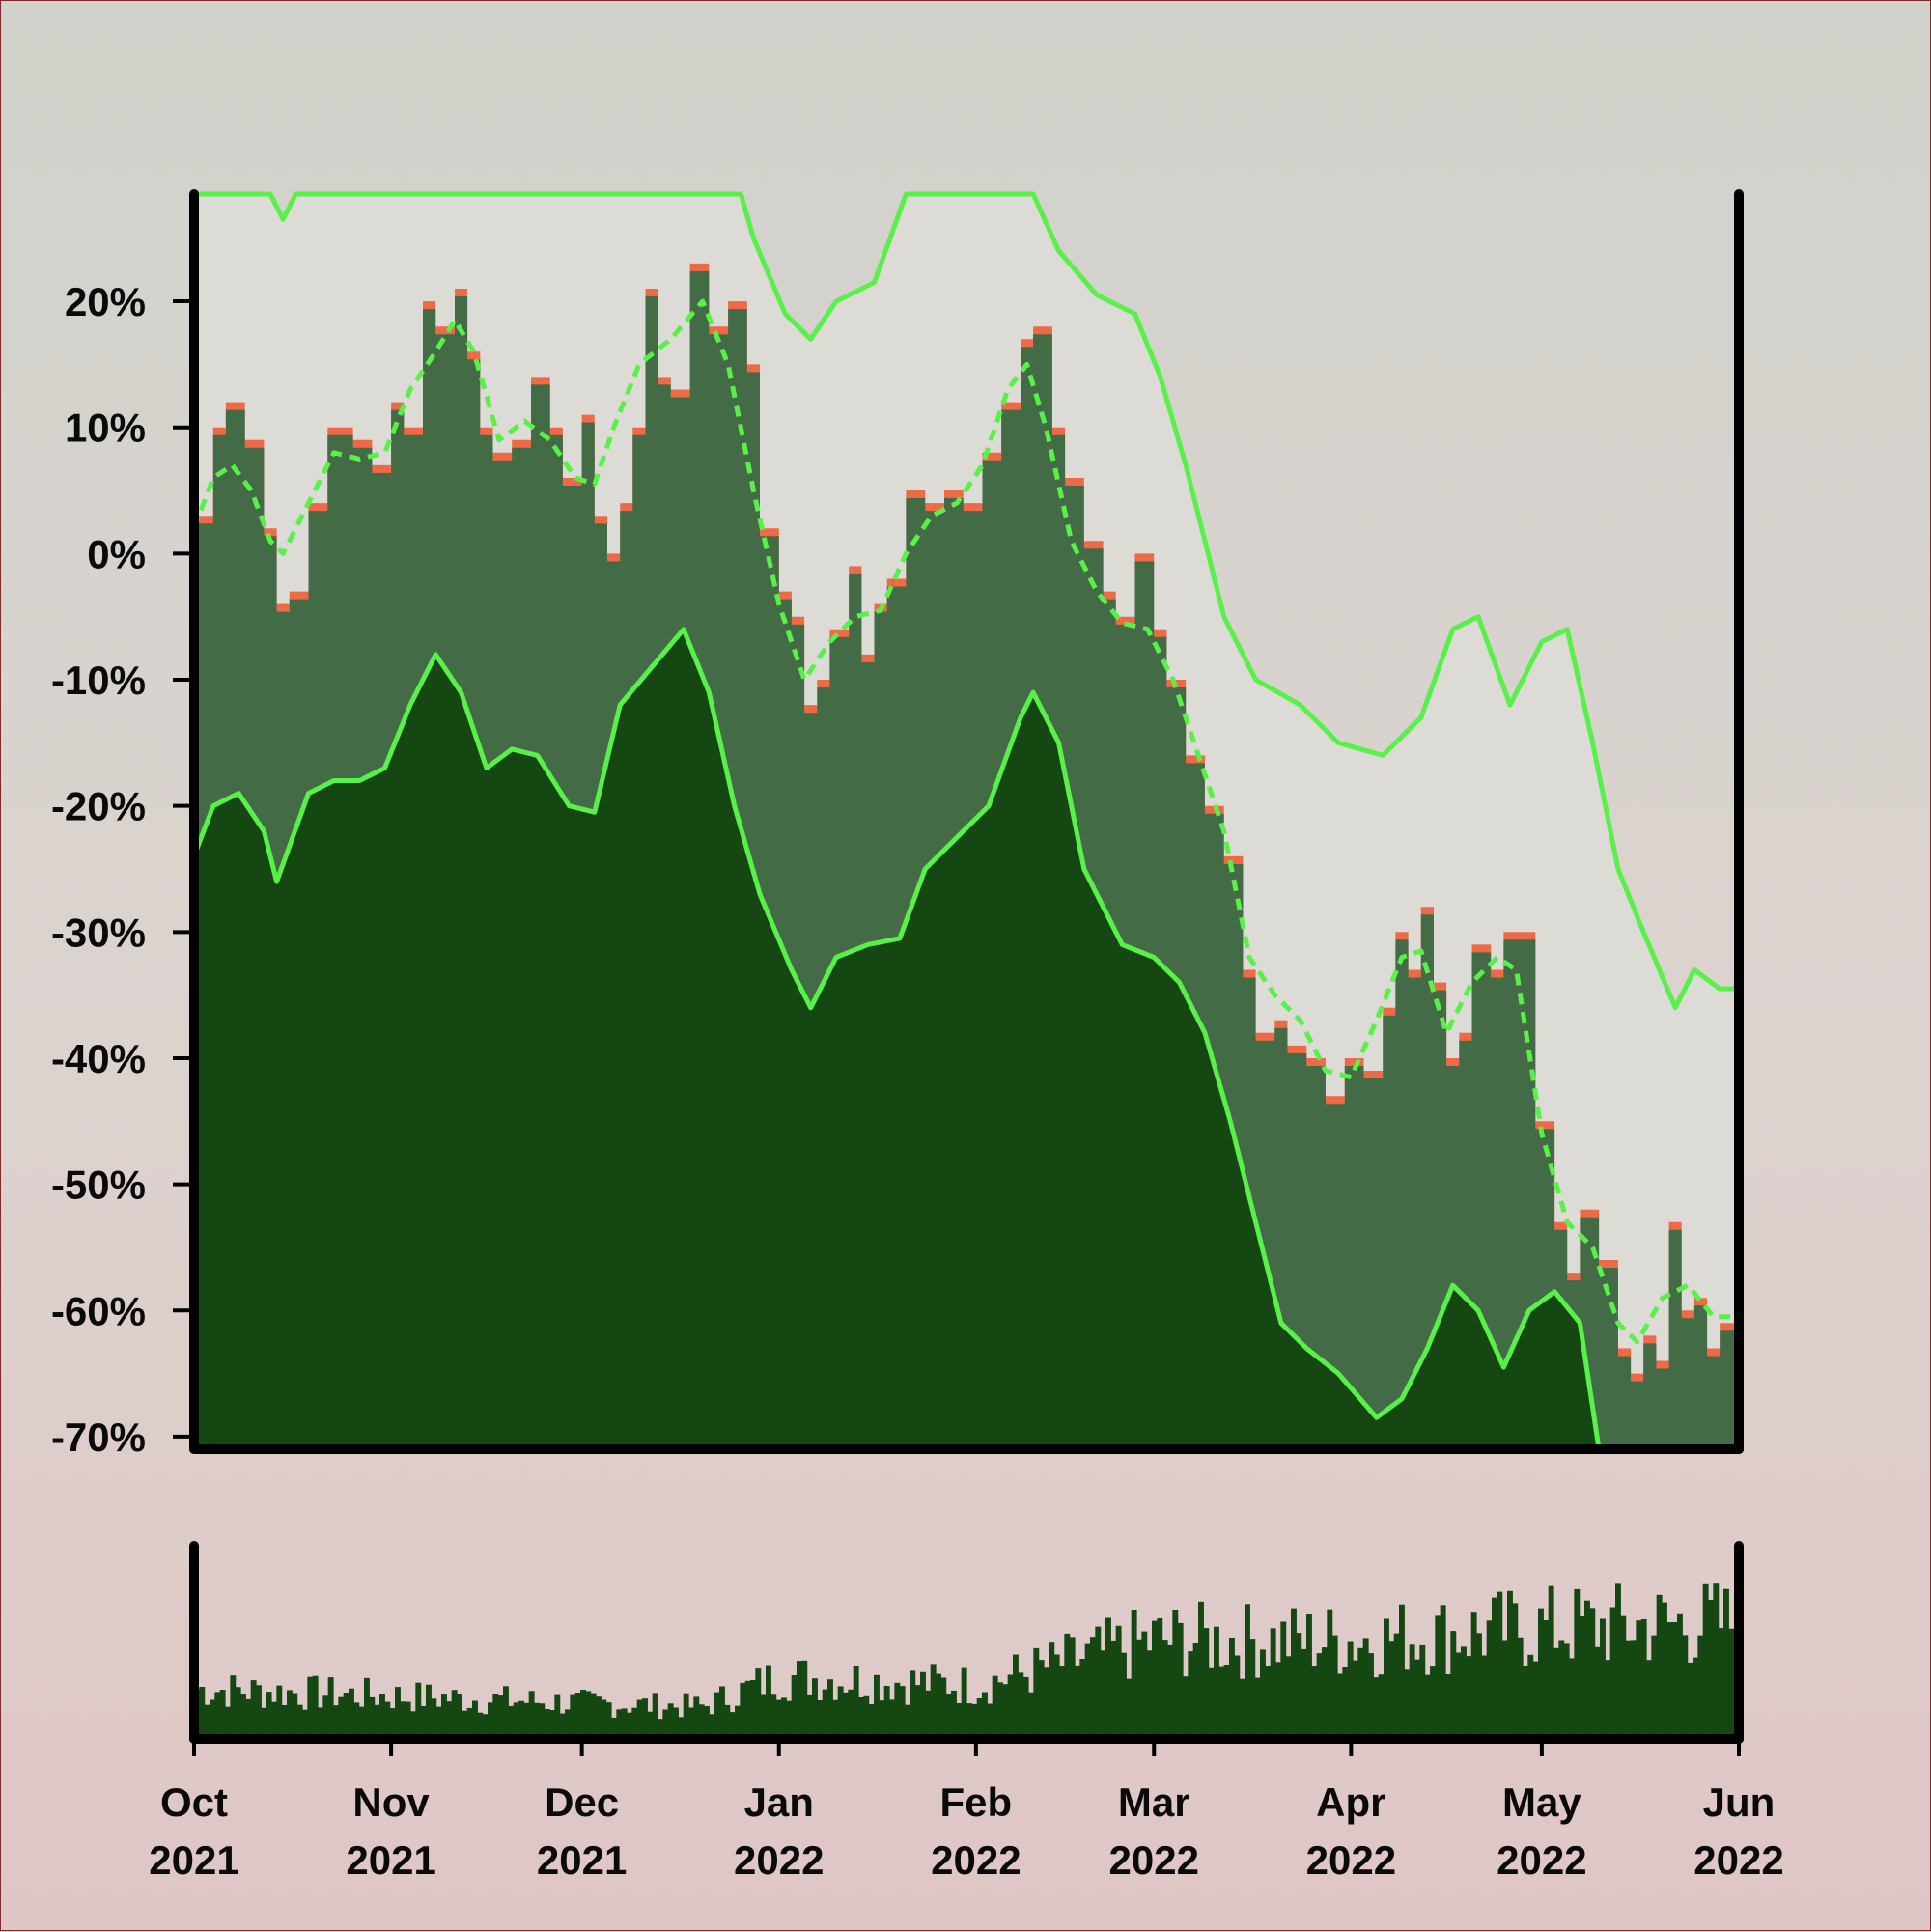  Describe the element at coordinates (193, 1860) in the screenshot. I see `x-tick-label-year: 2021` at that location.